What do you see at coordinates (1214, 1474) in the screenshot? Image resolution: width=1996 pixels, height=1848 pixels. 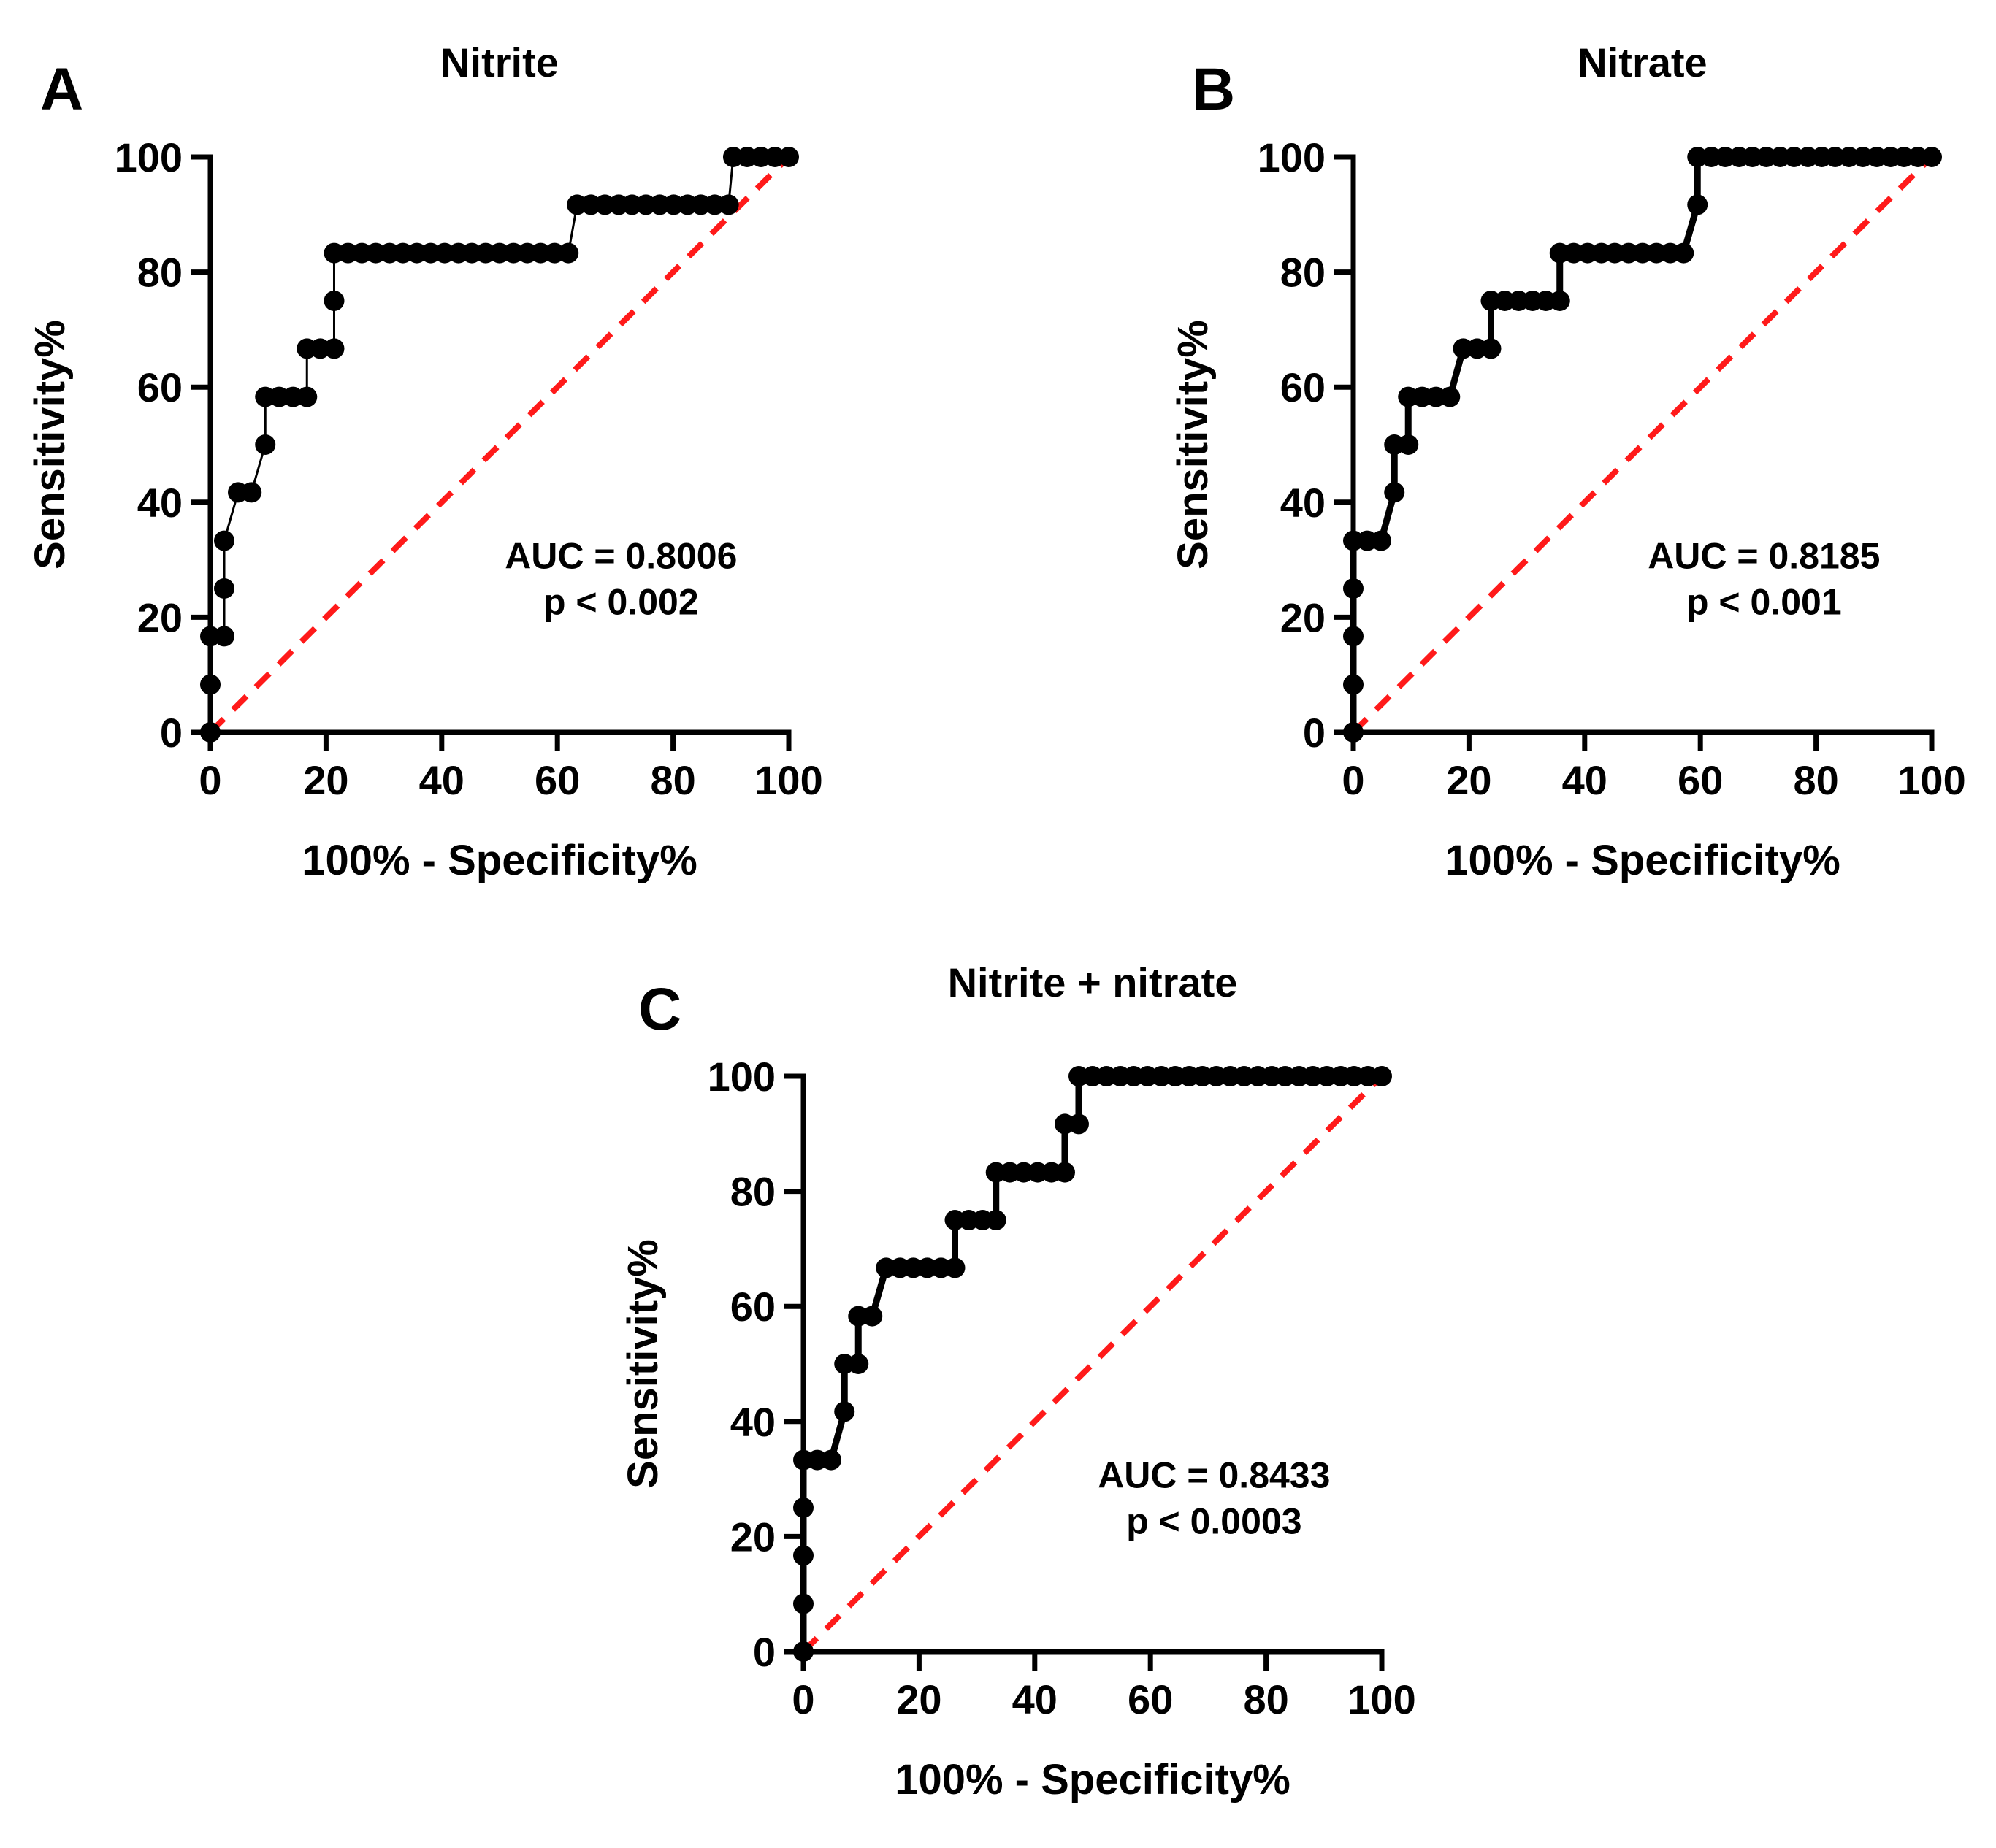 I see `auc-annotation: AUC = 0.8433` at bounding box center [1214, 1474].